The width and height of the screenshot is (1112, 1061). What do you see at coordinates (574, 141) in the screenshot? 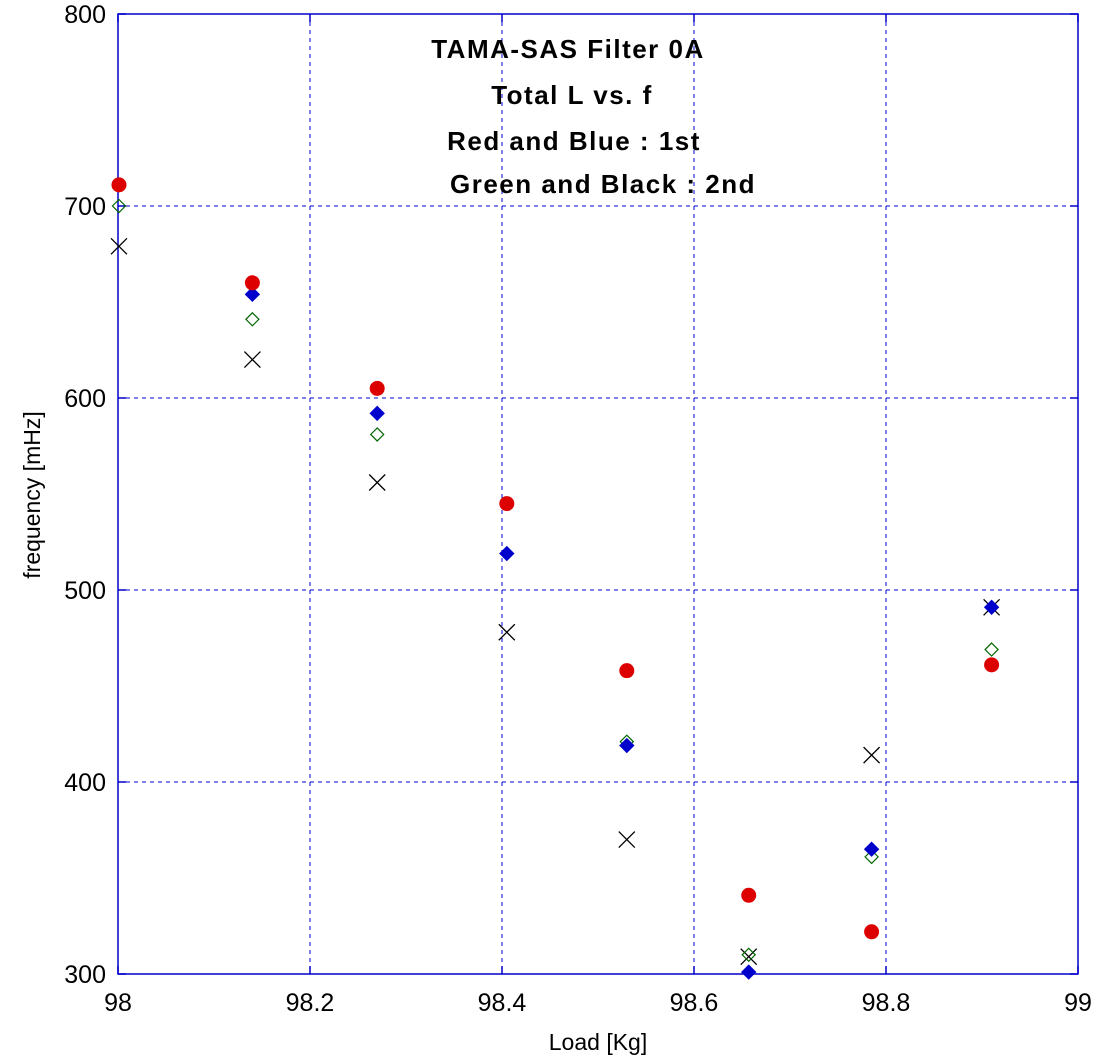
I see `chart-title-line-3: Red and Blue : 1st` at bounding box center [574, 141].